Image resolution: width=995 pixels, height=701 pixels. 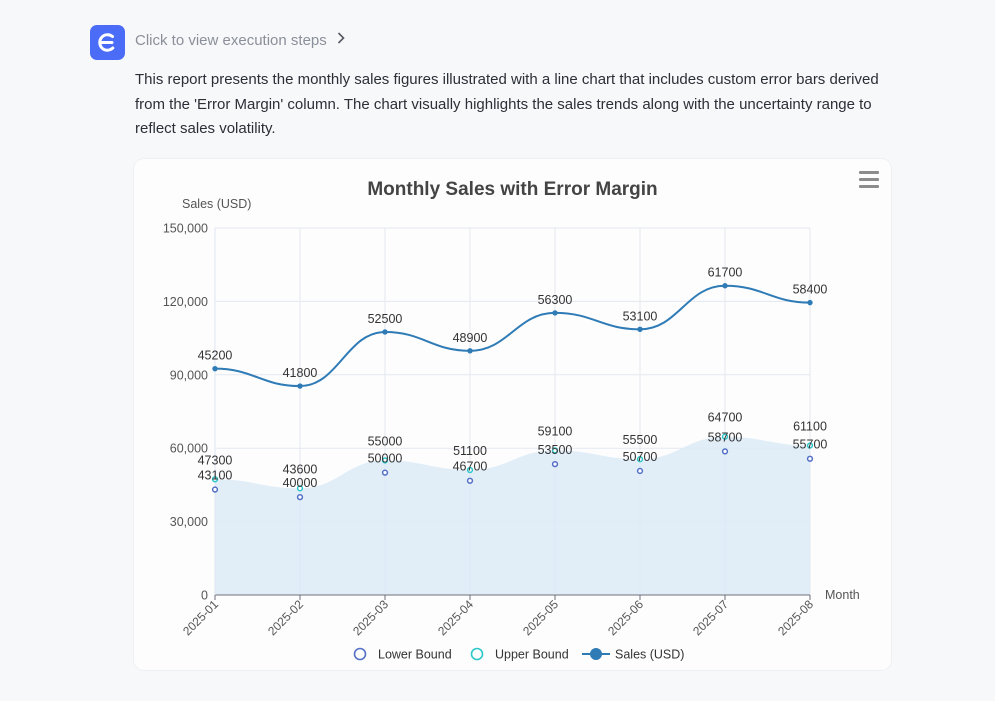 I want to click on sales-data-label: 53100, so click(x=640, y=316).